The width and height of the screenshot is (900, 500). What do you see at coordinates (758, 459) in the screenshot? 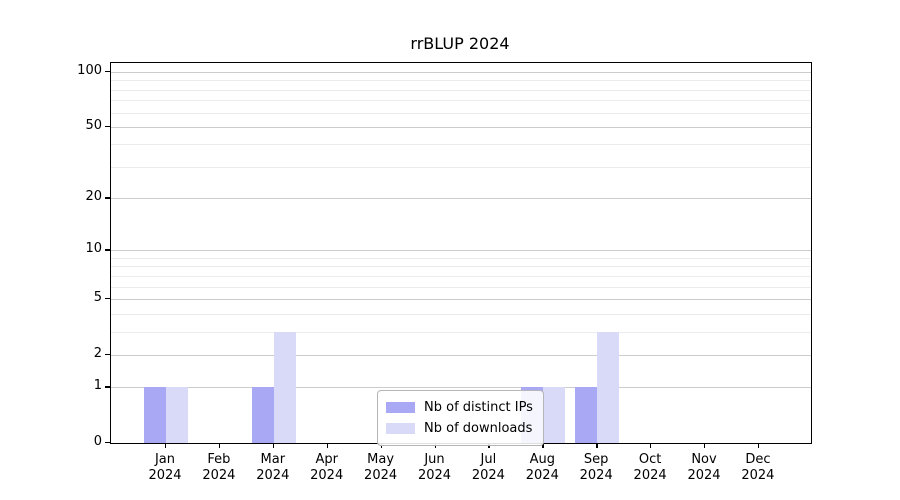
I see `x-tick-label-month: Dec` at bounding box center [758, 459].